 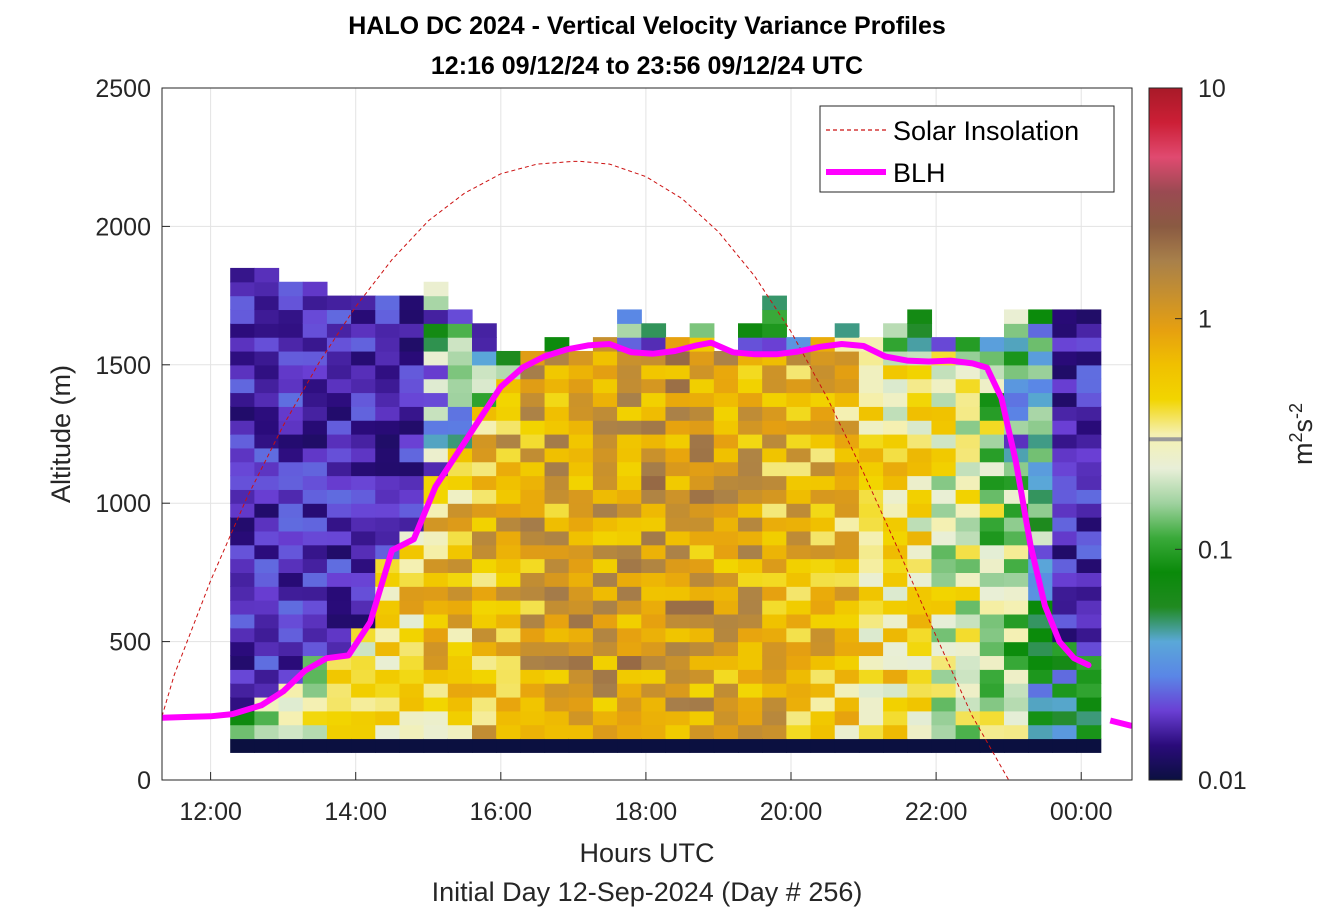 I want to click on y-axis-label: Altitude (m), so click(x=61, y=434).